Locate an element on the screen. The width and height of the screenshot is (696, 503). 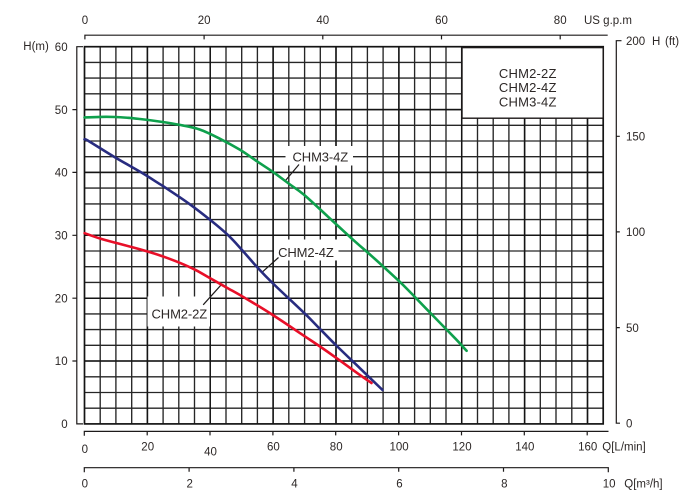
svg-text: 8 is located at coordinates (504, 484).